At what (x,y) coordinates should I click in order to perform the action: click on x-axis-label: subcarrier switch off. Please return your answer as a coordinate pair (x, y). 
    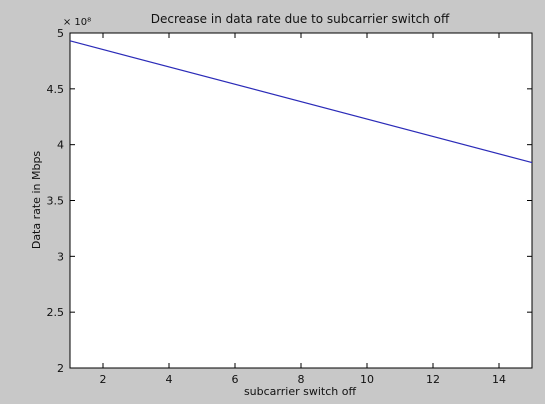
    Looking at the image, I should click on (300, 391).